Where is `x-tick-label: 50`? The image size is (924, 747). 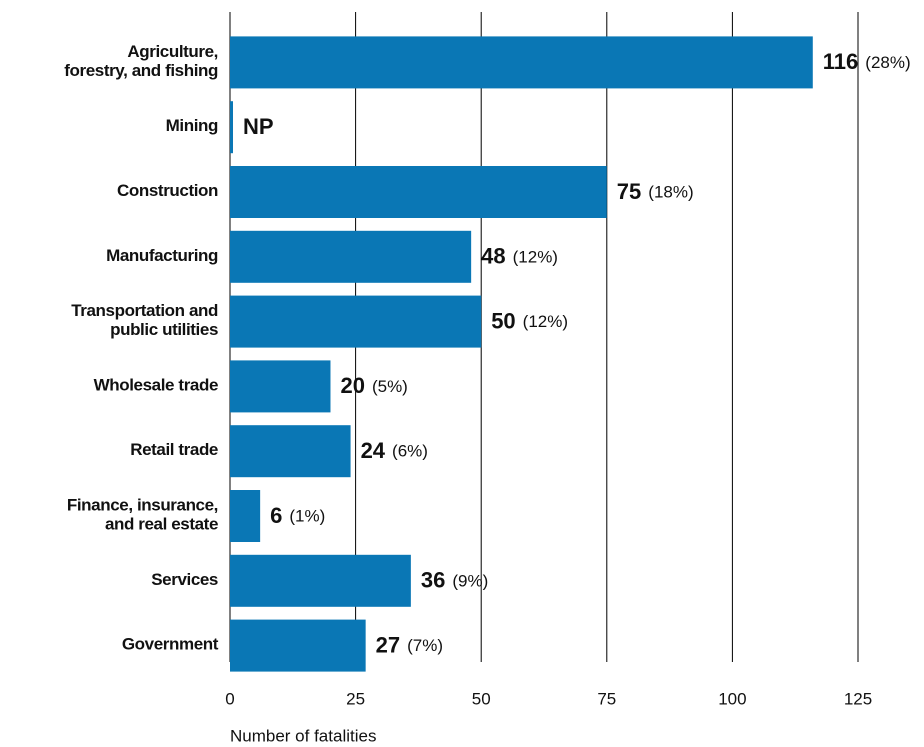 x-tick-label: 50 is located at coordinates (481, 698).